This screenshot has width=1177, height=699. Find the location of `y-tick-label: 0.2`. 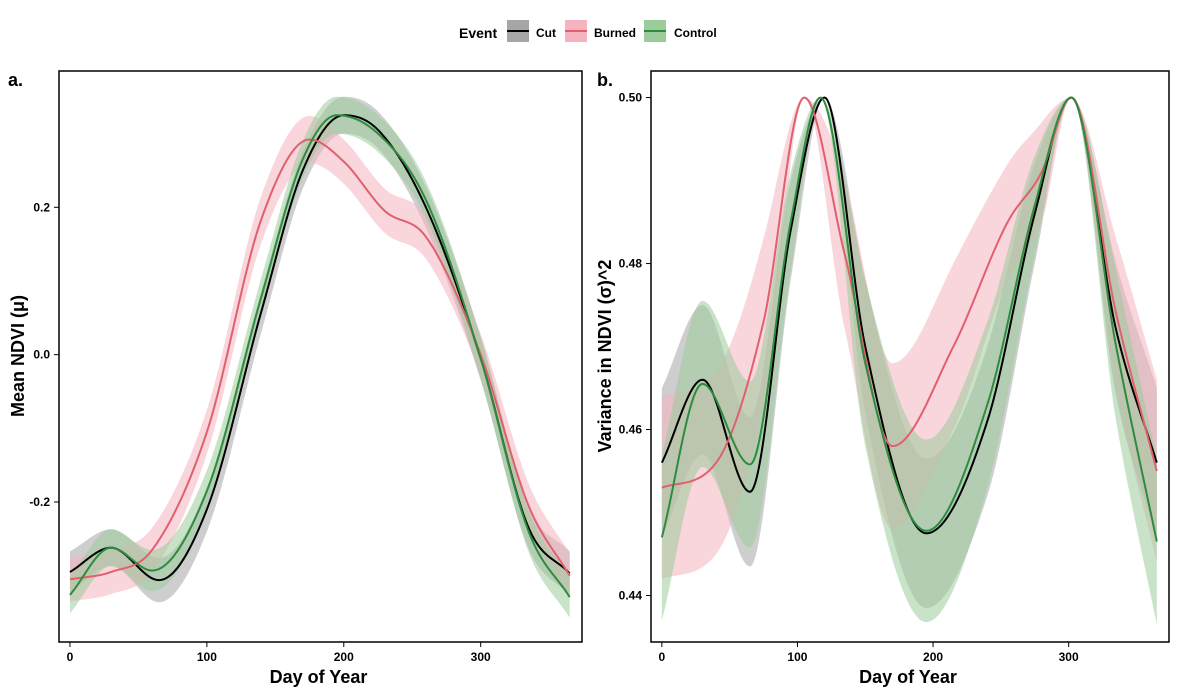

y-tick-label: 0.2 is located at coordinates (41, 207).